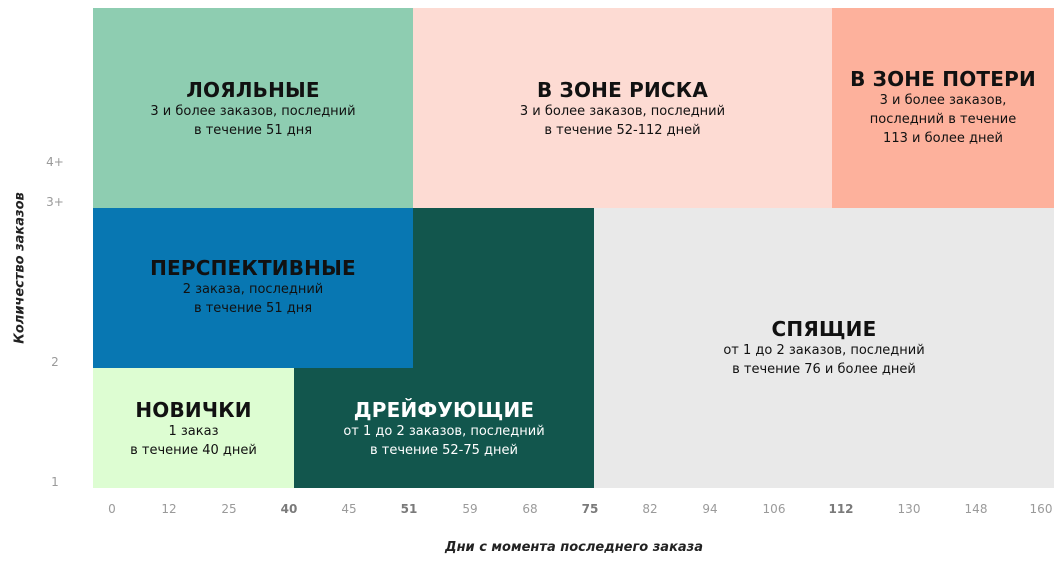  What do you see at coordinates (289, 509) in the screenshot?
I see `x-tick: 40` at bounding box center [289, 509].